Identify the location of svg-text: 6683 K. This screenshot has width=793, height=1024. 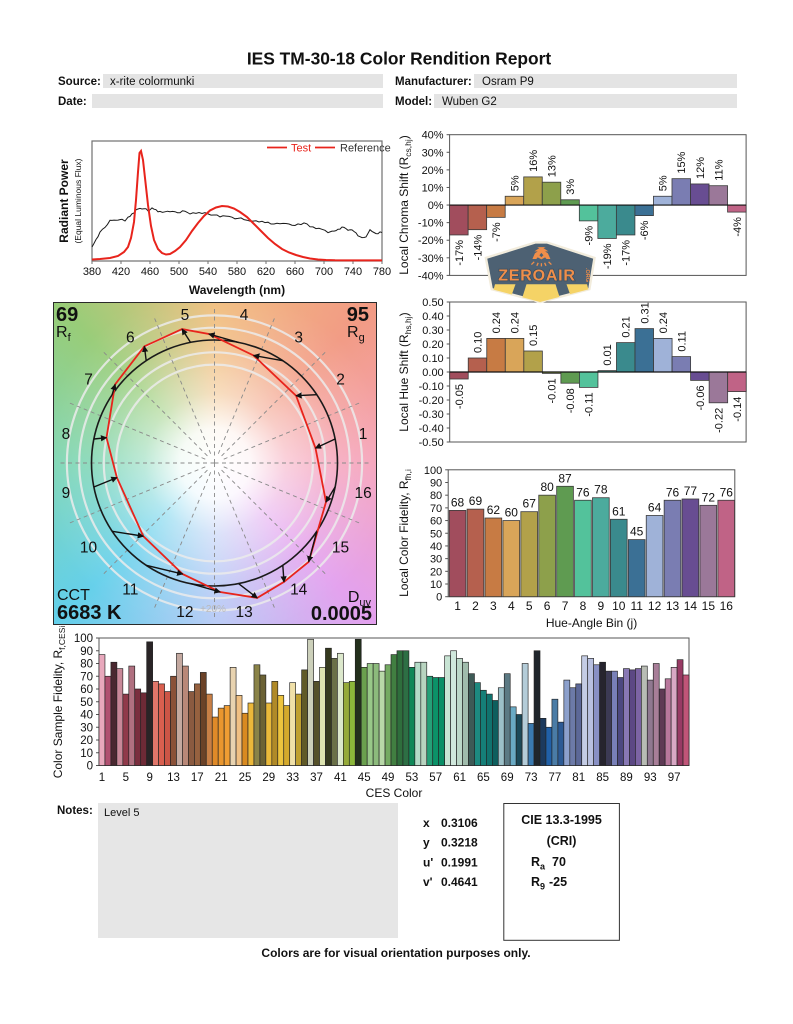
(89, 613).